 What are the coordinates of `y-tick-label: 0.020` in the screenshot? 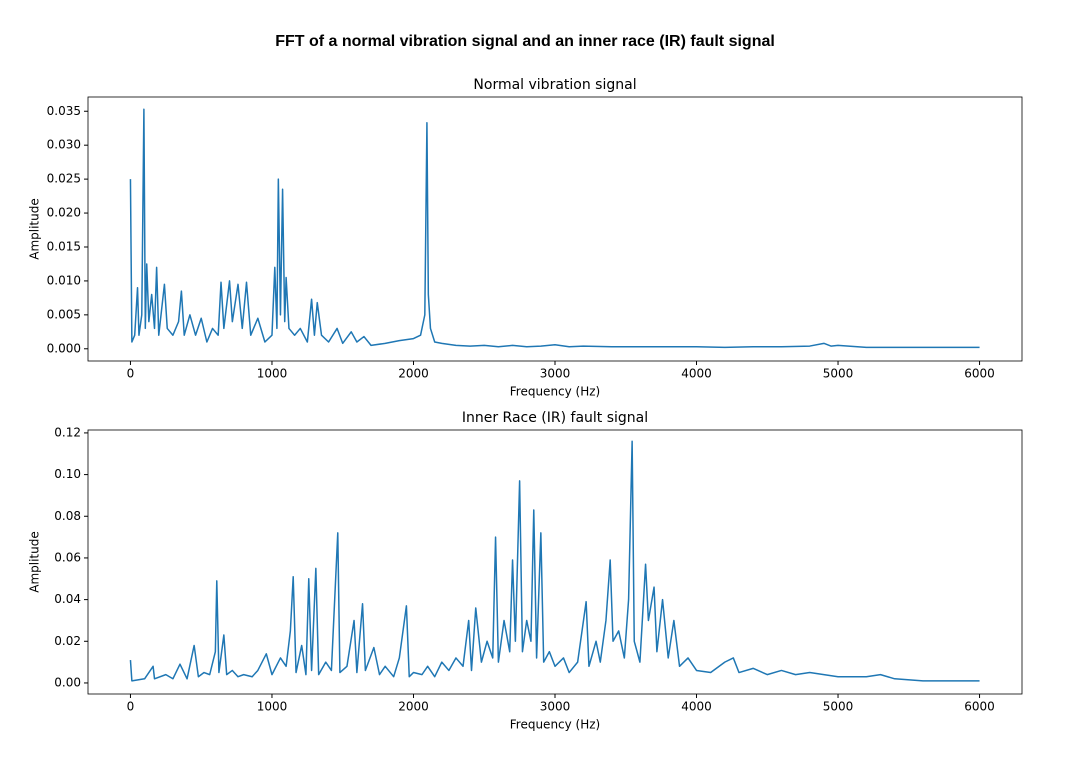 It's located at (64, 213).